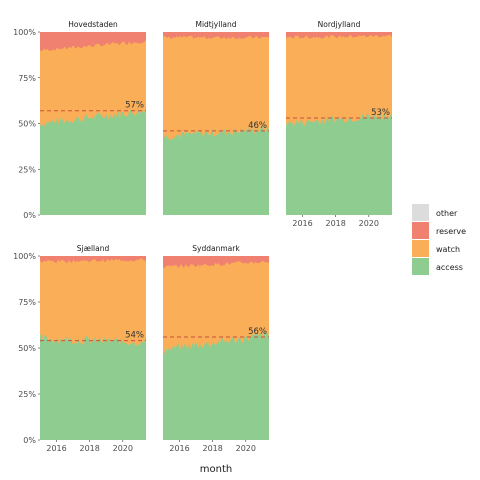 Image resolution: width=480 pixels, height=480 pixels. What do you see at coordinates (420, 212) in the screenshot?
I see `legend-key-other` at bounding box center [420, 212].